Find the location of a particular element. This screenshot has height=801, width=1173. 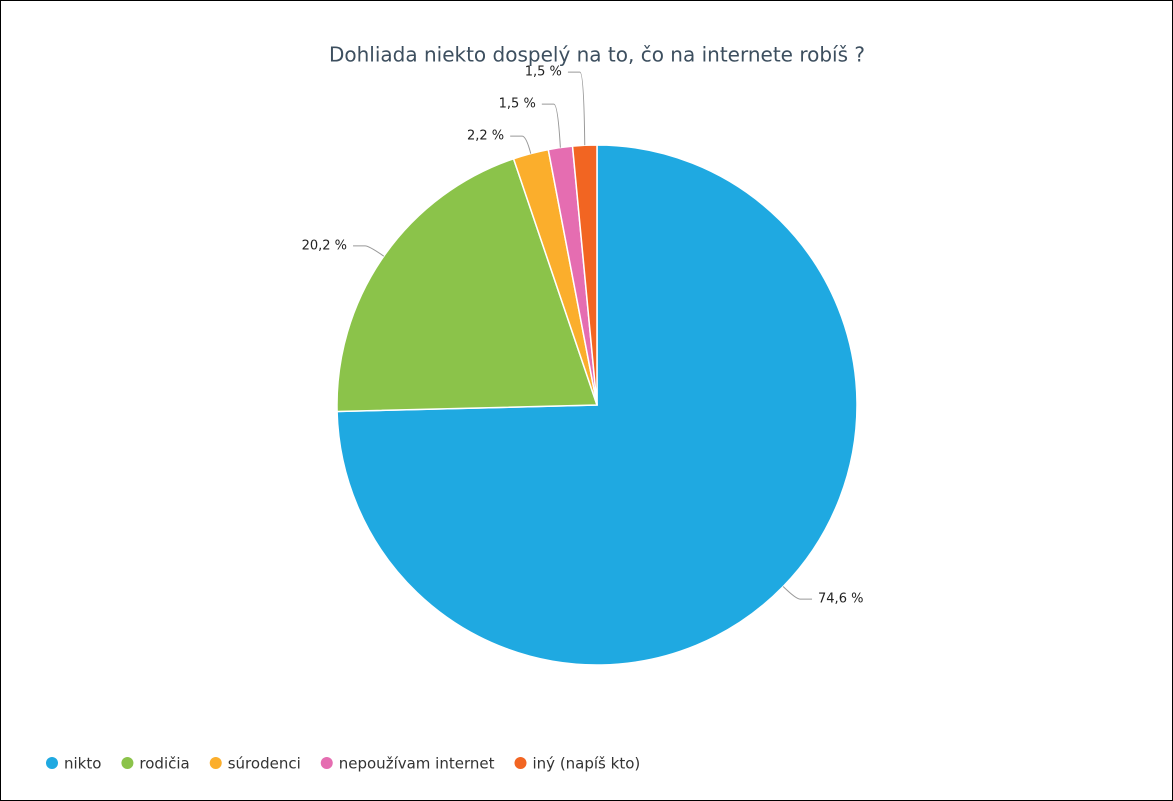

legend-label: nepoužívam internet is located at coordinates (417, 764).